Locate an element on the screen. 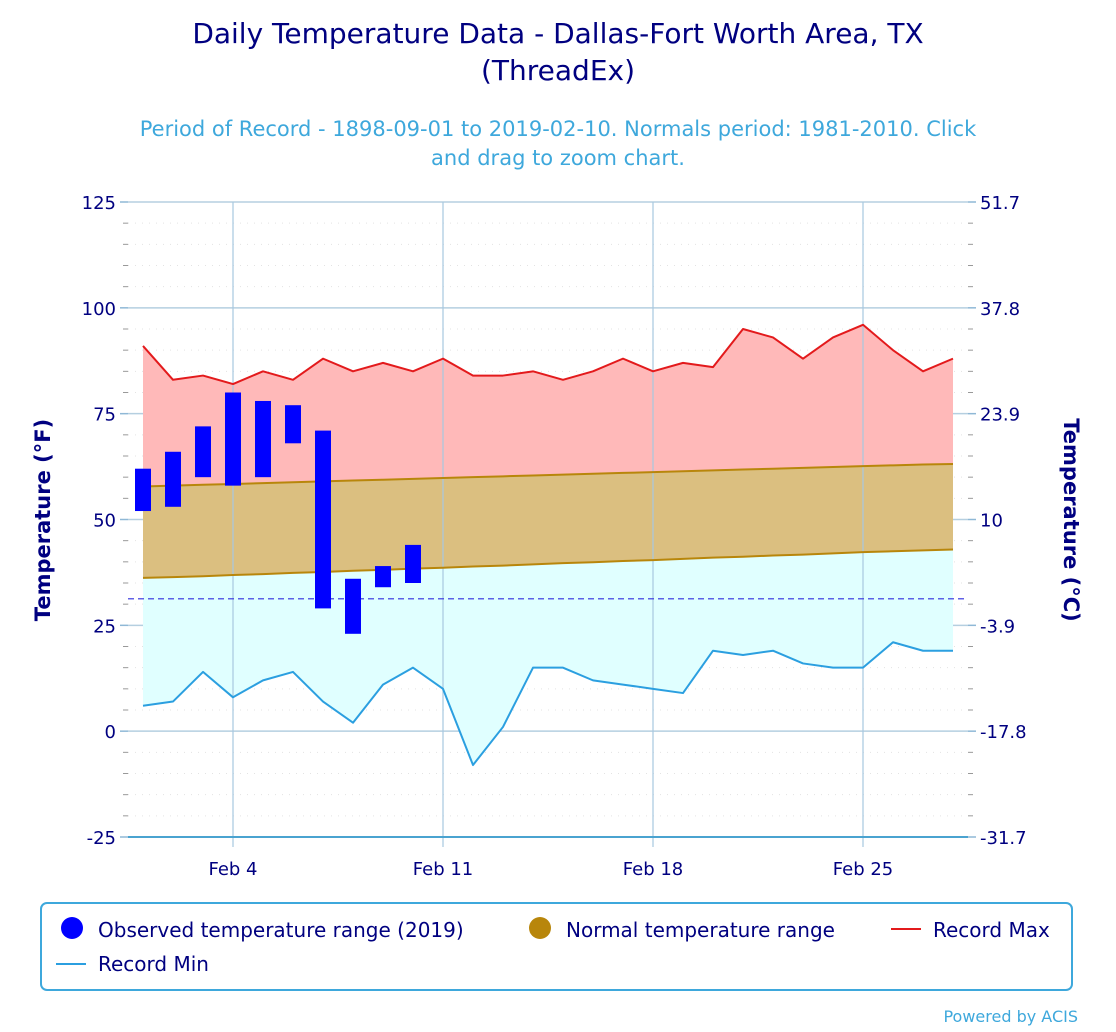 The image size is (1116, 1032). legend-label-normal: Normal temperature range is located at coordinates (700, 930).